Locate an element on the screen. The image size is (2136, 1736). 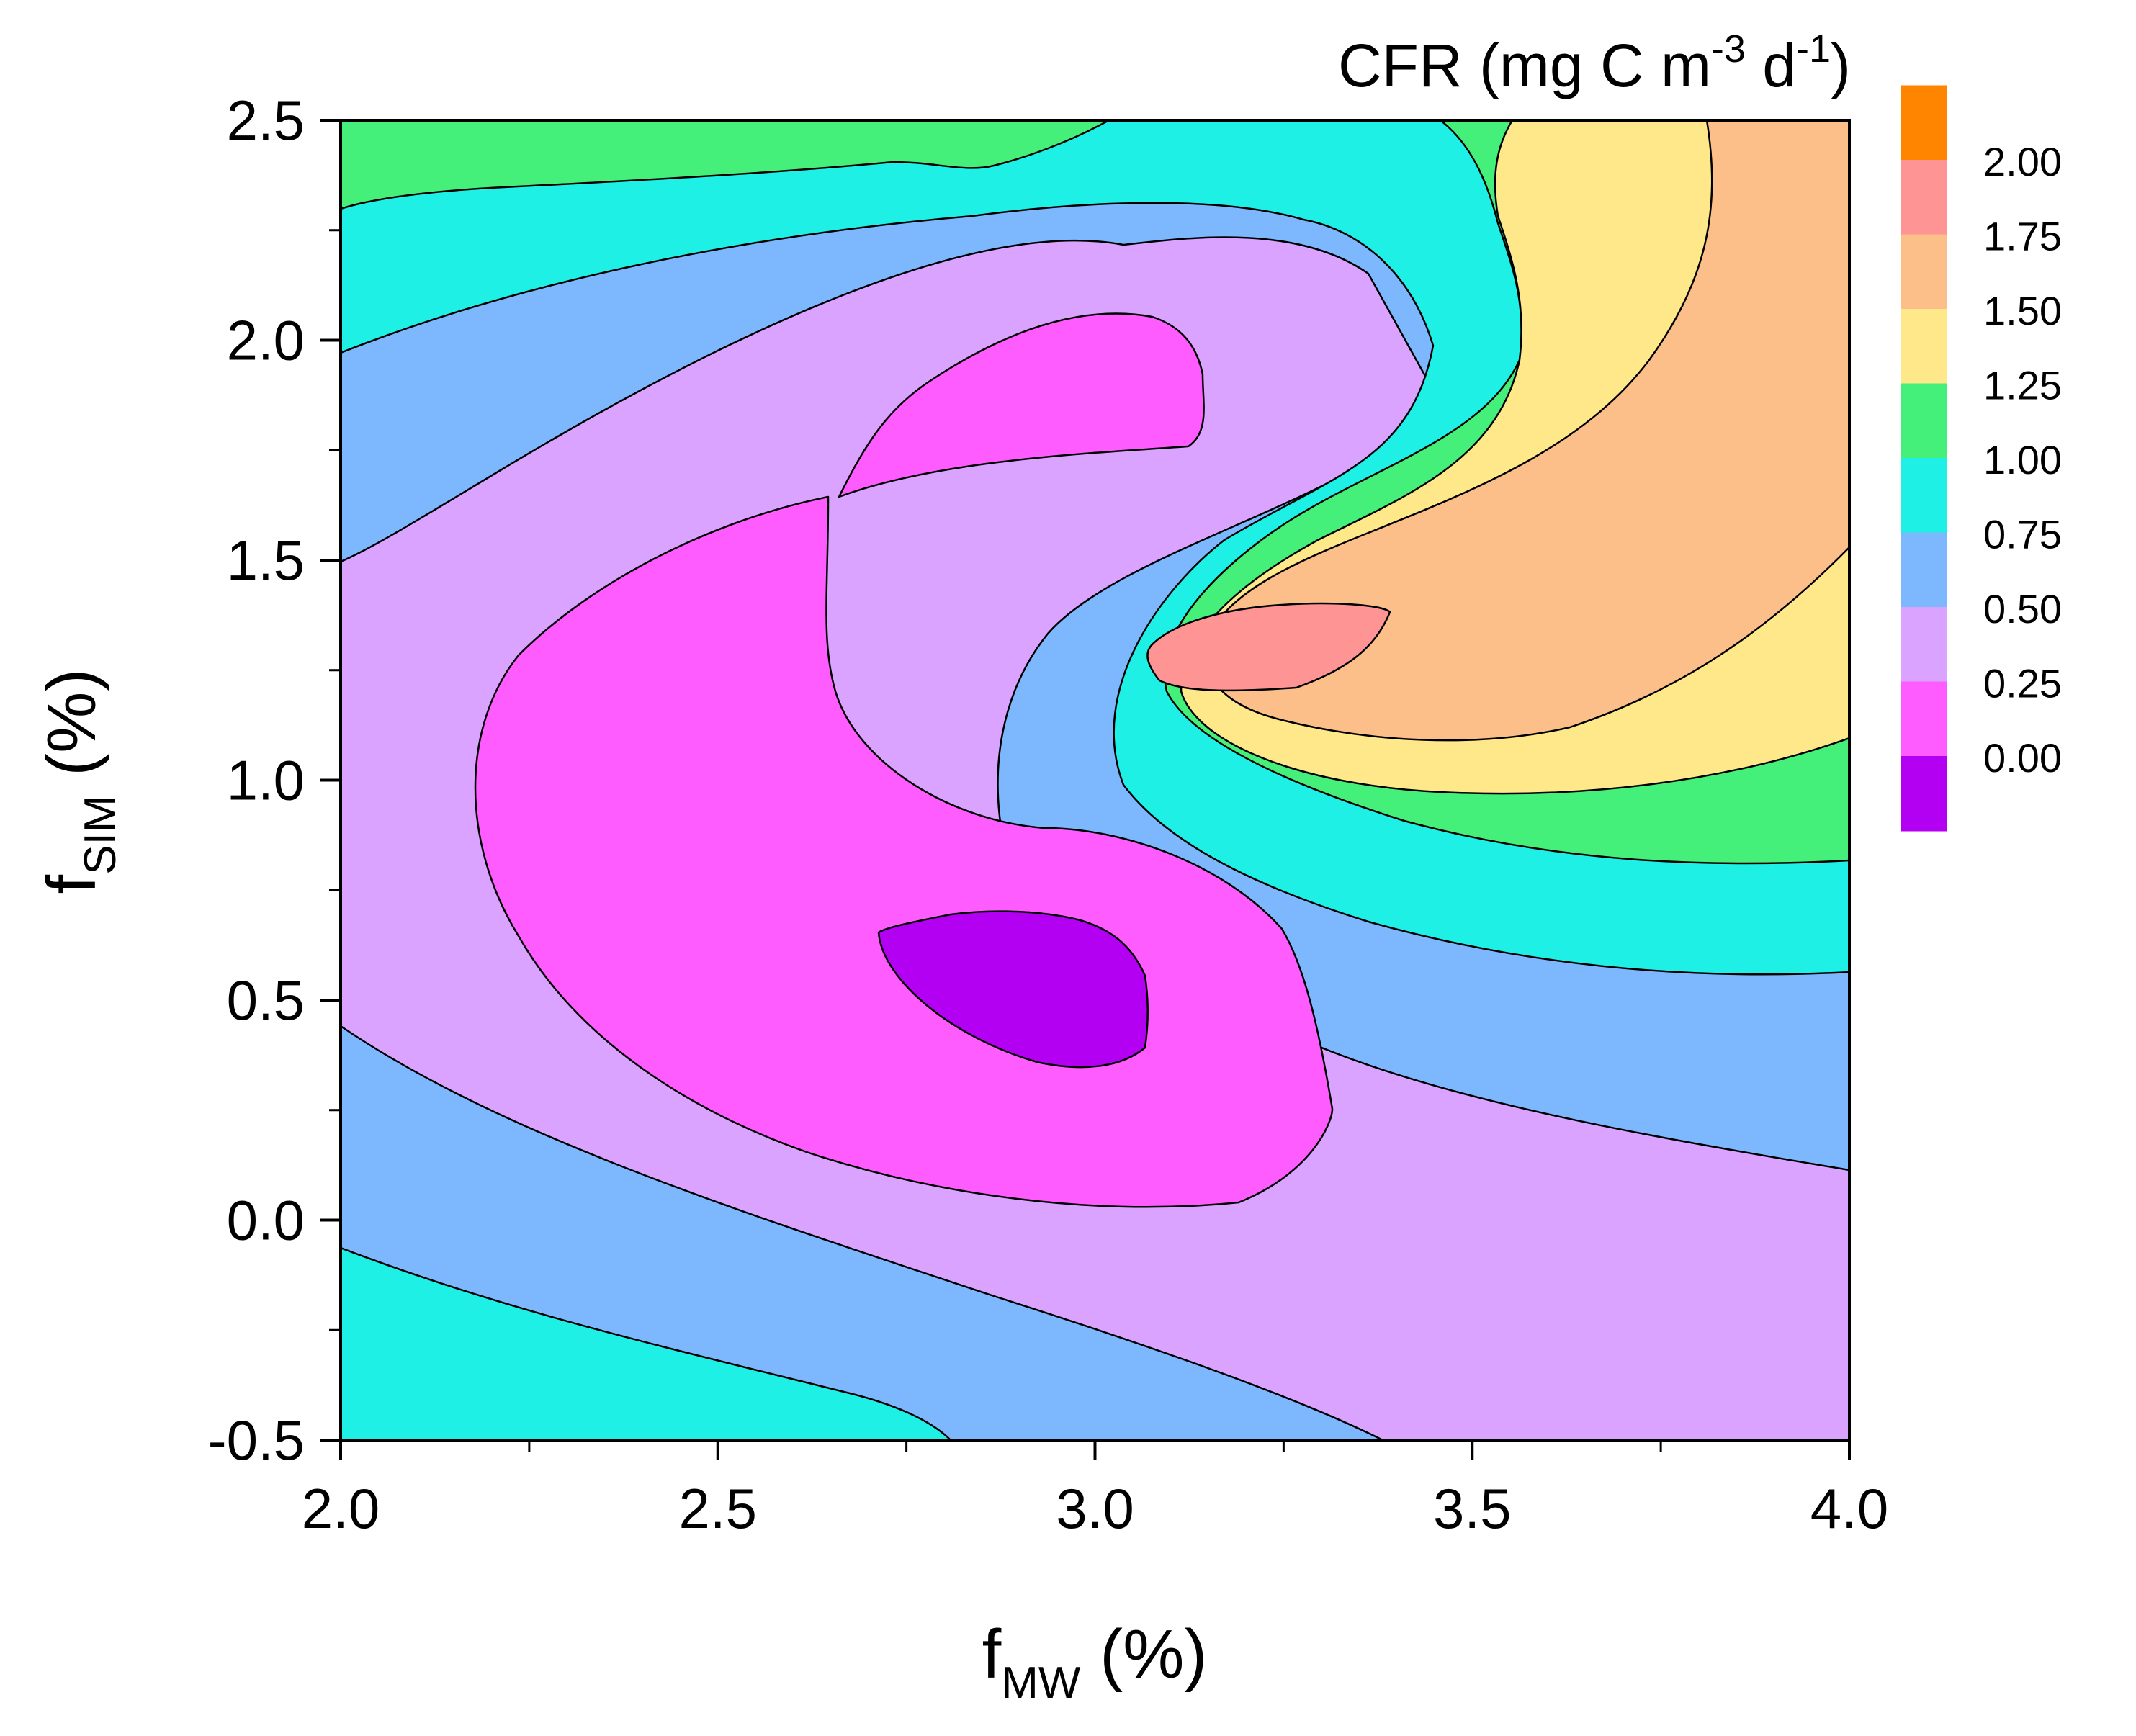
y-axis-label: fSIM (%) is located at coordinates (79, 781).